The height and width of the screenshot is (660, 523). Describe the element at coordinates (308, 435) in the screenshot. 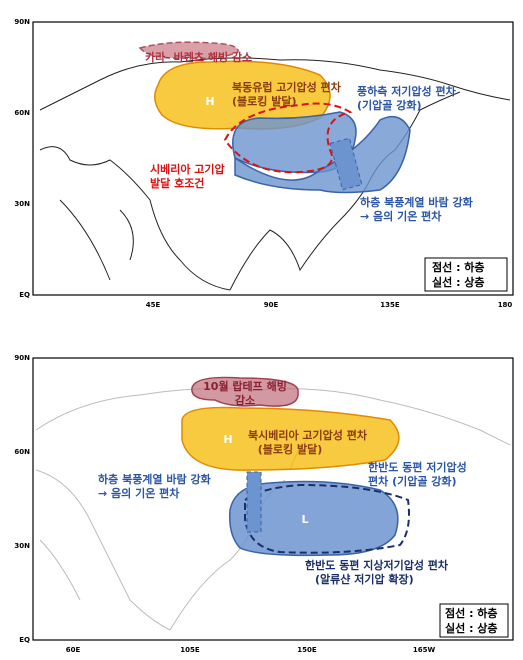

I see `annotation: 북시베리아 고기압성 편차` at that location.